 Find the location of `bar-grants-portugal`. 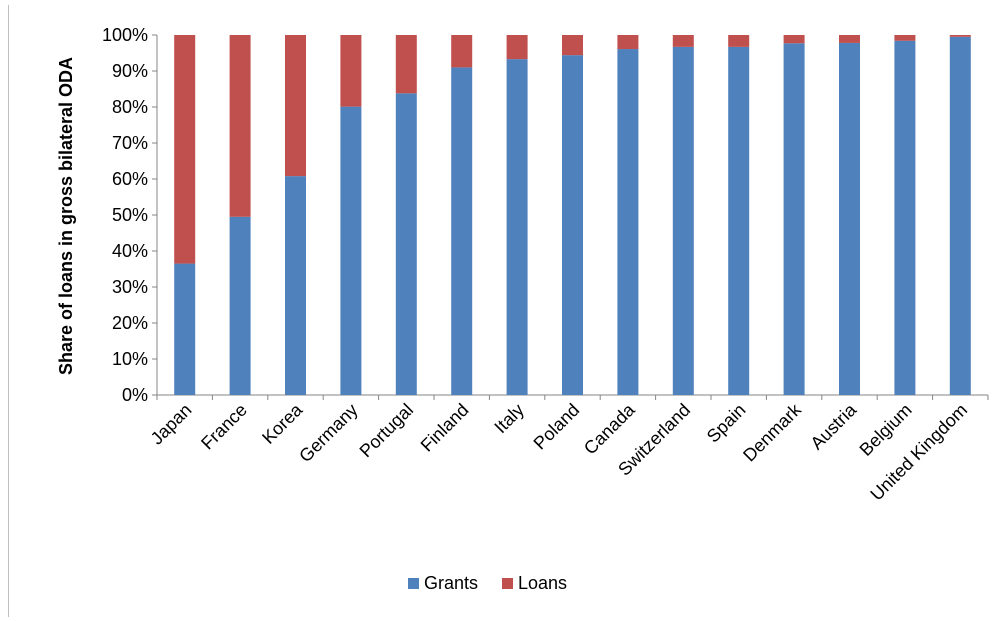

bar-grants-portugal is located at coordinates (406, 244).